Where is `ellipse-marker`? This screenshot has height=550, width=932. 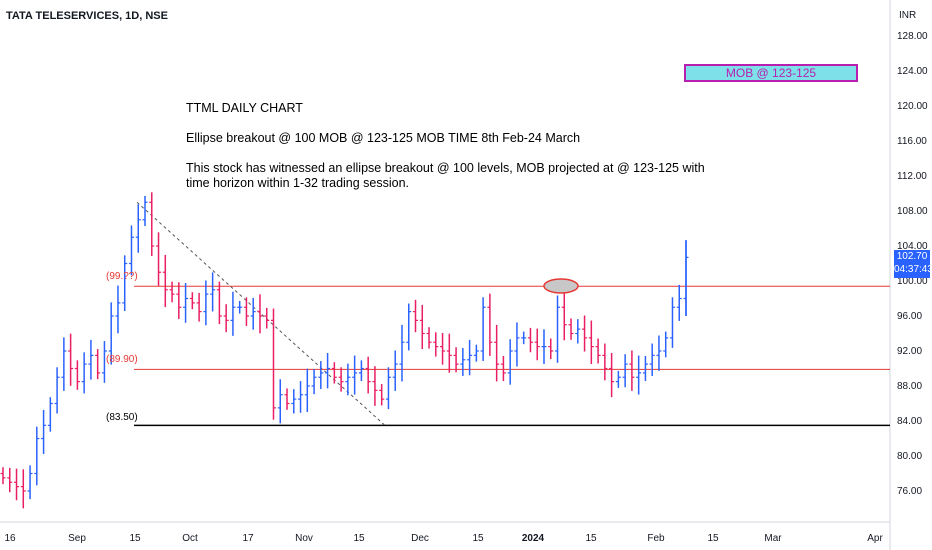 ellipse-marker is located at coordinates (561, 286).